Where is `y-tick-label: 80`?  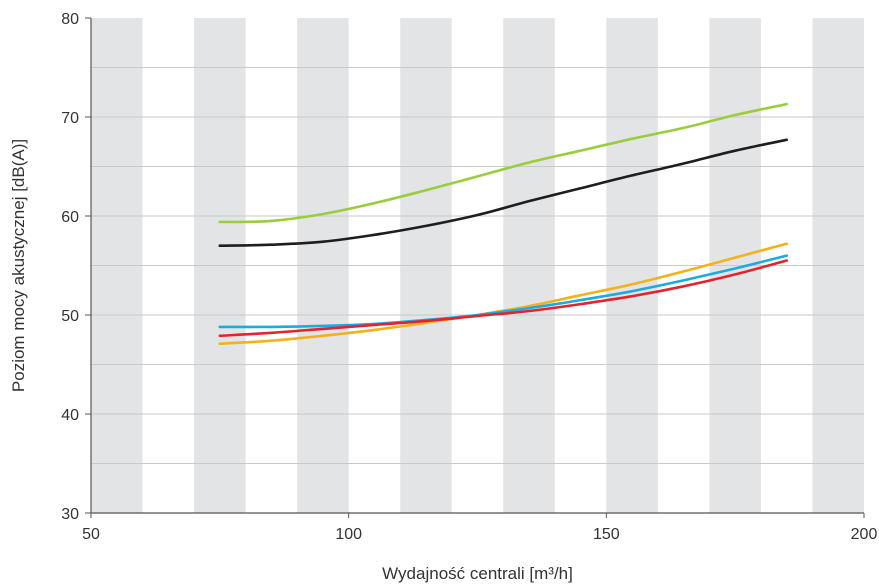 y-tick-label: 80 is located at coordinates (70, 19).